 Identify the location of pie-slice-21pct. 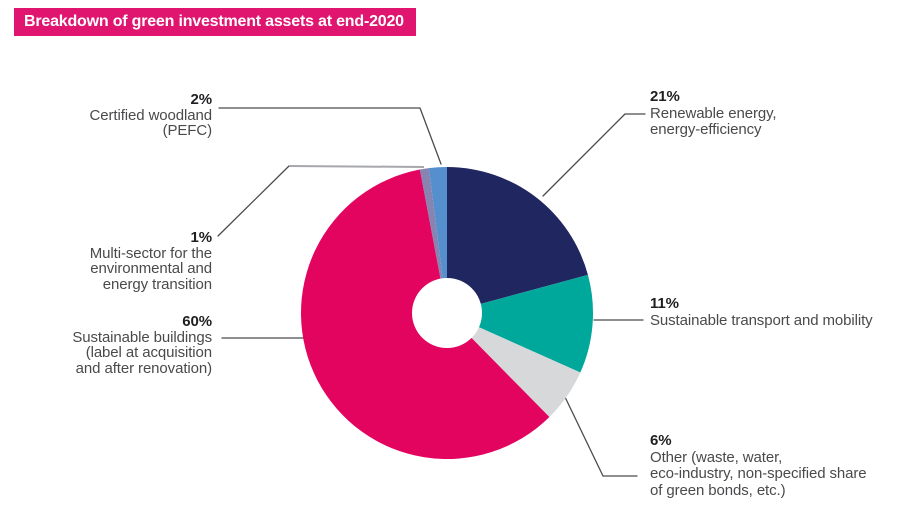
(517, 240).